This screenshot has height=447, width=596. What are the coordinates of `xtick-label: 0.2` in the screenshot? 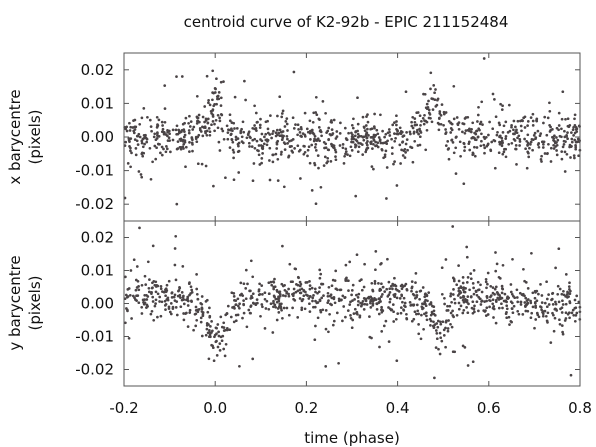 It's located at (306, 408).